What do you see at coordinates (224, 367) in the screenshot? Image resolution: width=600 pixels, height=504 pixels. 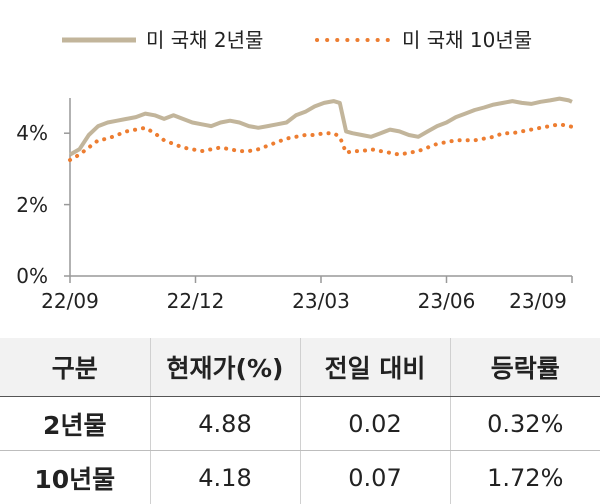 I see `header-current: 현재가(%)` at bounding box center [224, 367].